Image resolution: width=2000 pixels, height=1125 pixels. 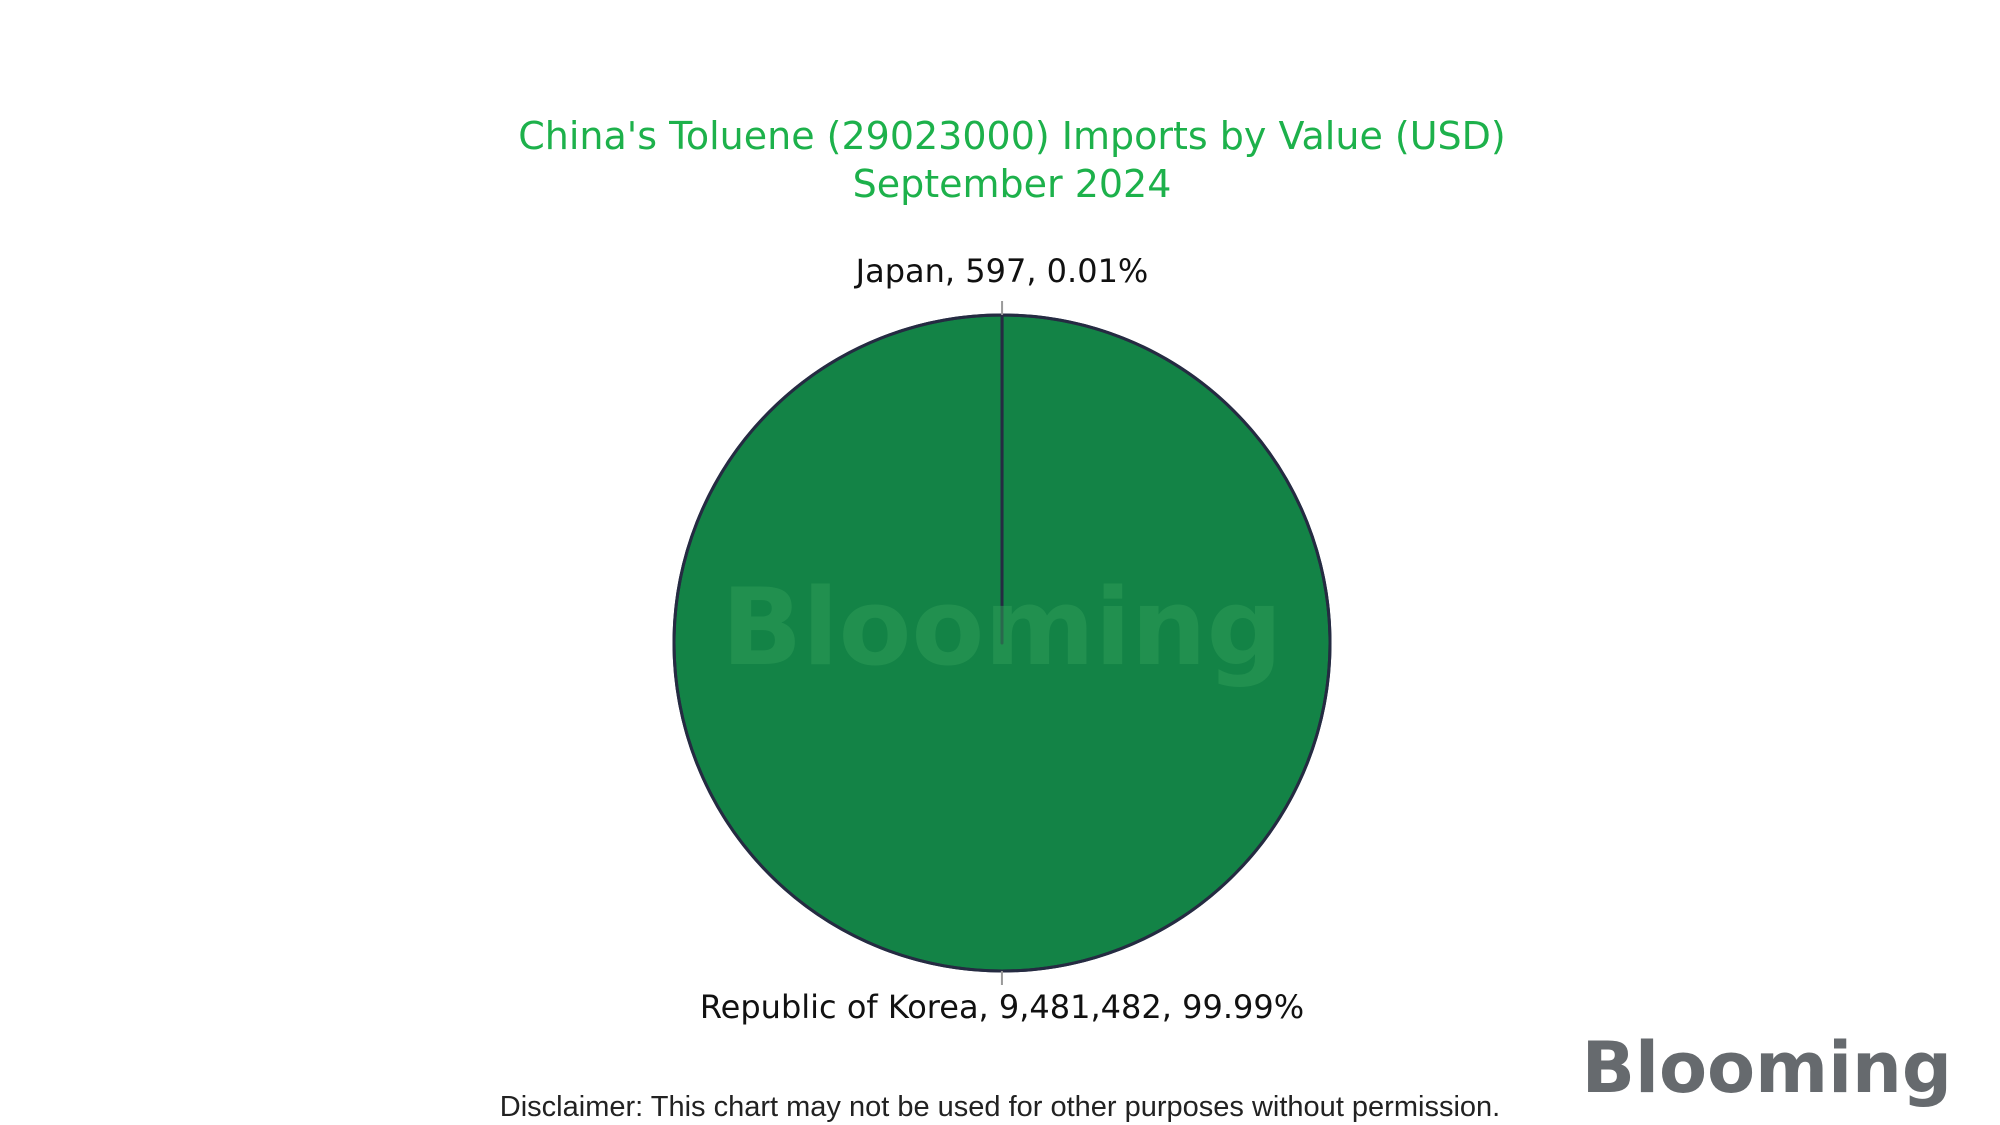 I want to click on chart-subtitle: September 2024, so click(x=1012, y=184).